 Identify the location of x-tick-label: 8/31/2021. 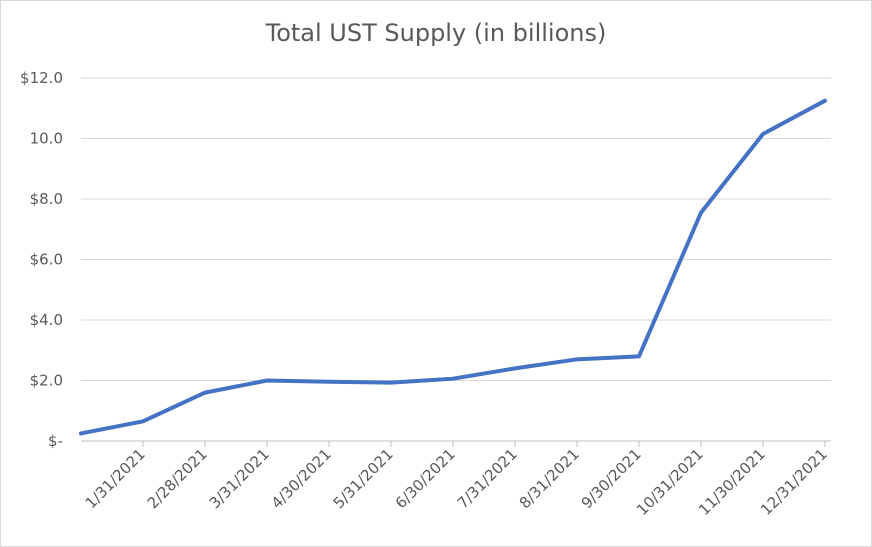
(549, 478).